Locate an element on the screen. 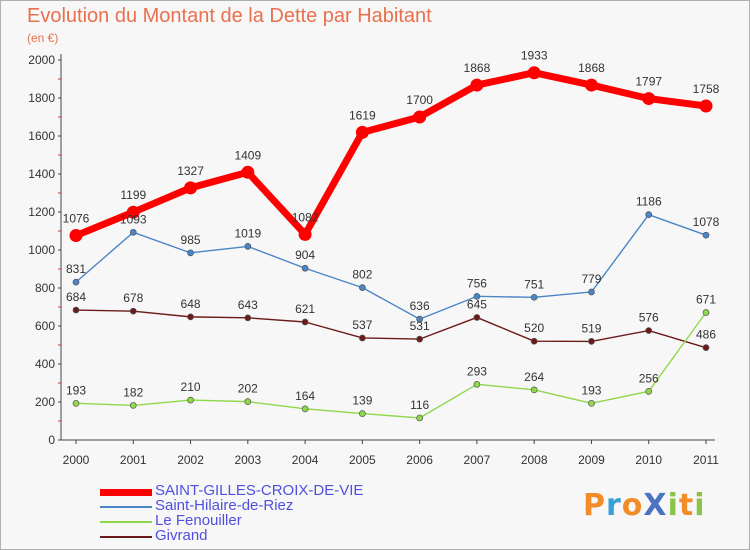  data-label: 182 is located at coordinates (133, 392).